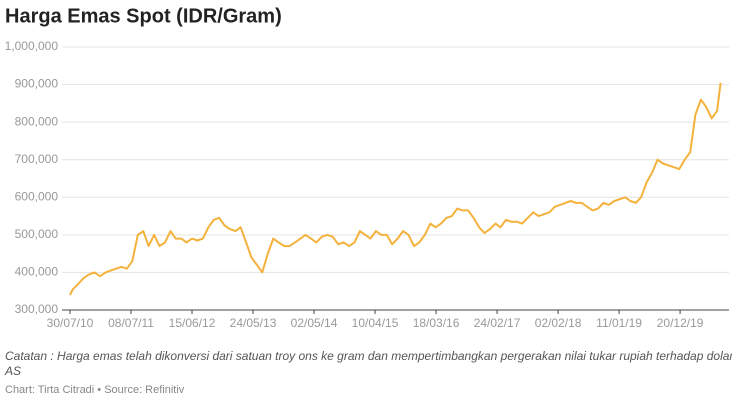 The width and height of the screenshot is (732, 419). What do you see at coordinates (680, 323) in the screenshot?
I see `x-tick-label: 20/12/19` at bounding box center [680, 323].